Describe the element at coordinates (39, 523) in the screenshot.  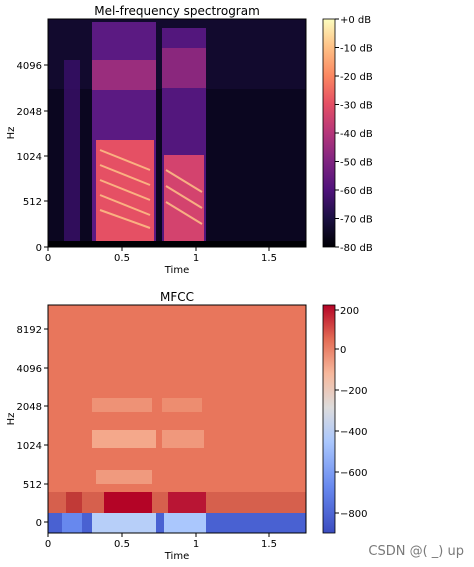
I see `mfcc-y-tick-label-0: 0` at that location.